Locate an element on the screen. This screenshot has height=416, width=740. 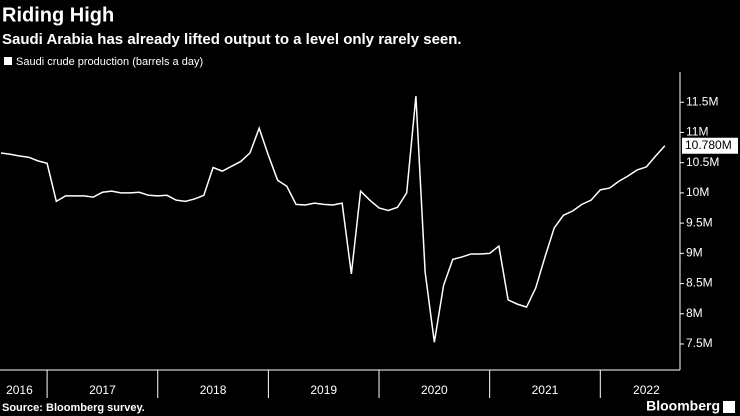
source: Source: Bloomberg survey. is located at coordinates (73, 408).